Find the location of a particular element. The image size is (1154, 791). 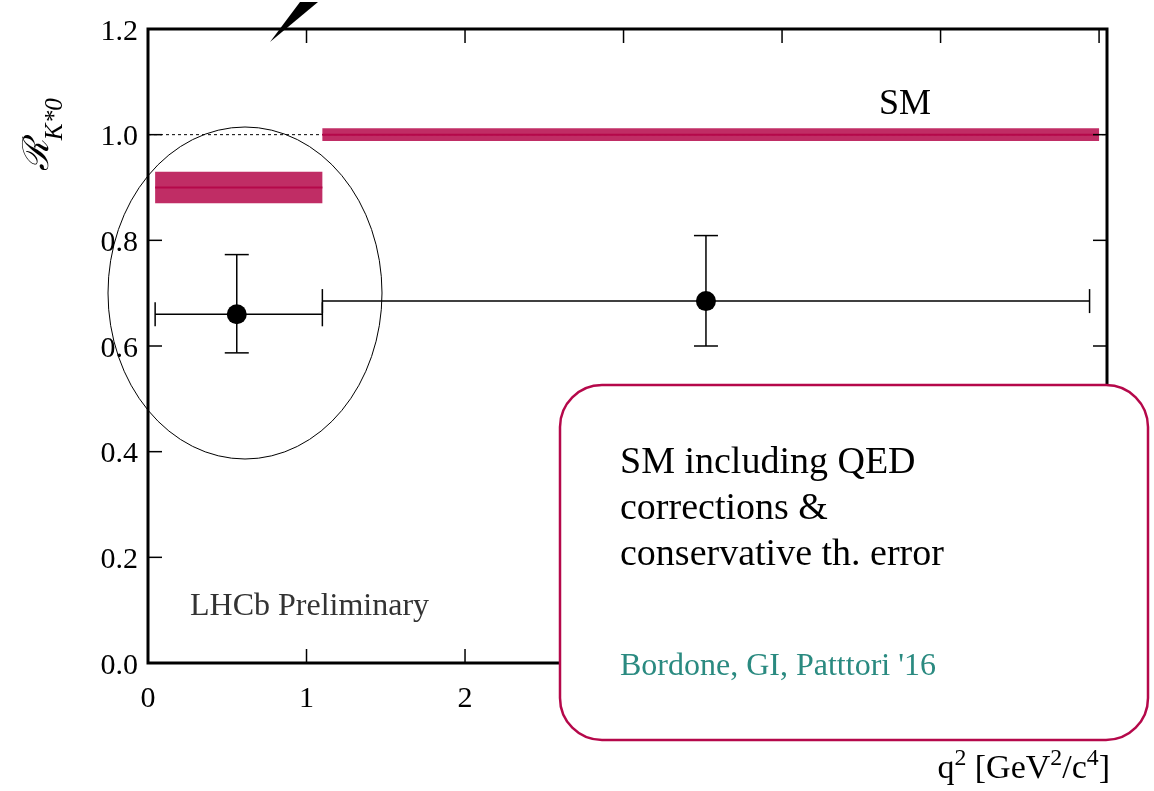

x-tick-label: 1 is located at coordinates (307, 696).